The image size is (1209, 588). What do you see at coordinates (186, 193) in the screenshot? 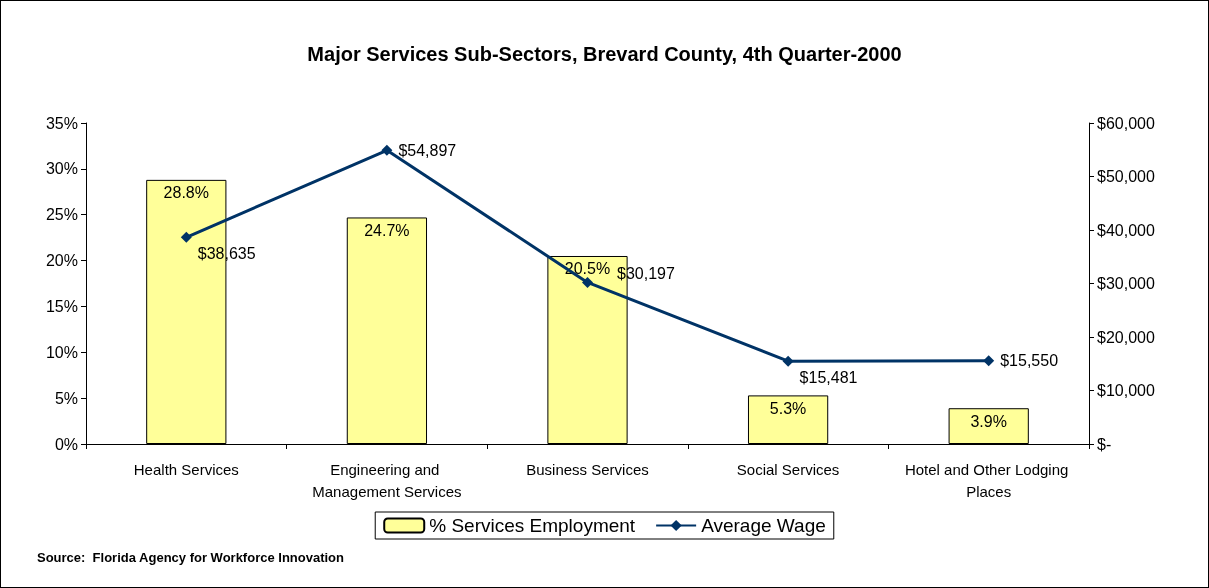
I see `data-label: 28.8%` at bounding box center [186, 193].